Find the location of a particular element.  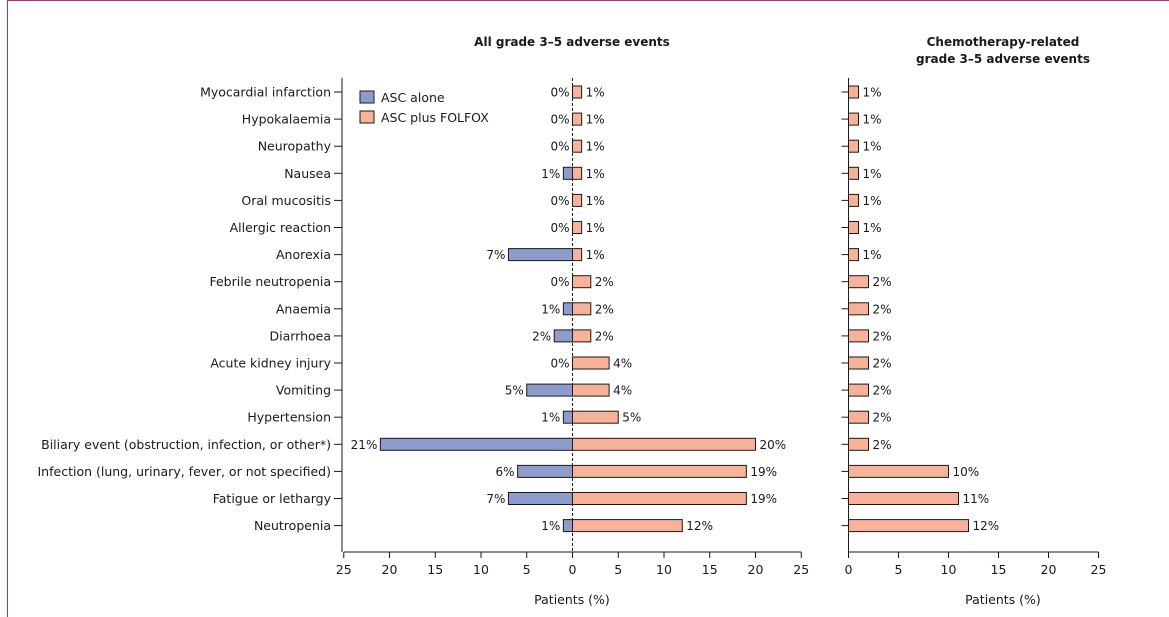

bar-asc-alone-fatigue-or-lethargy is located at coordinates (540, 498).